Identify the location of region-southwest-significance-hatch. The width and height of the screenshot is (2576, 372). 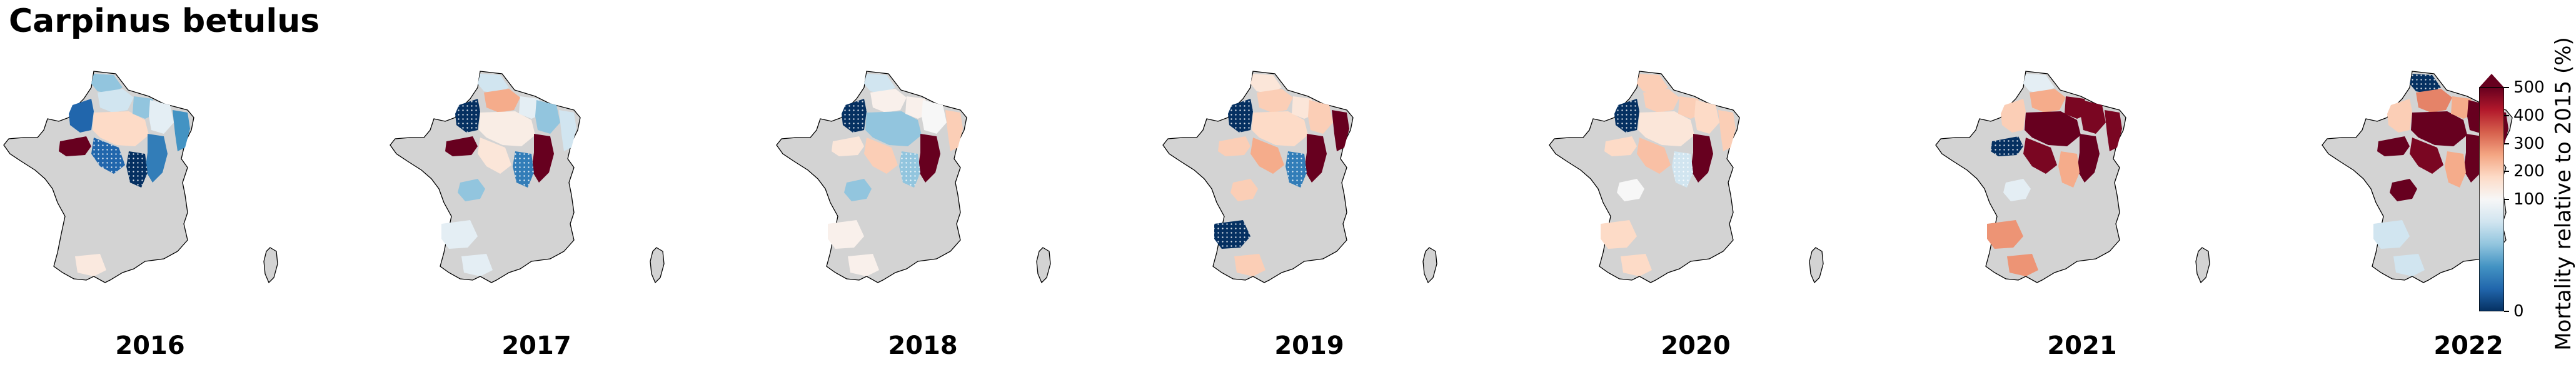
(1232, 234).